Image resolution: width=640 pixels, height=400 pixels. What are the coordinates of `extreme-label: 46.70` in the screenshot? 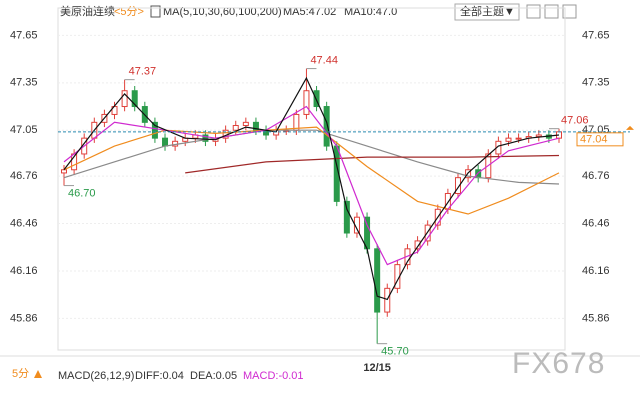 It's located at (82, 193).